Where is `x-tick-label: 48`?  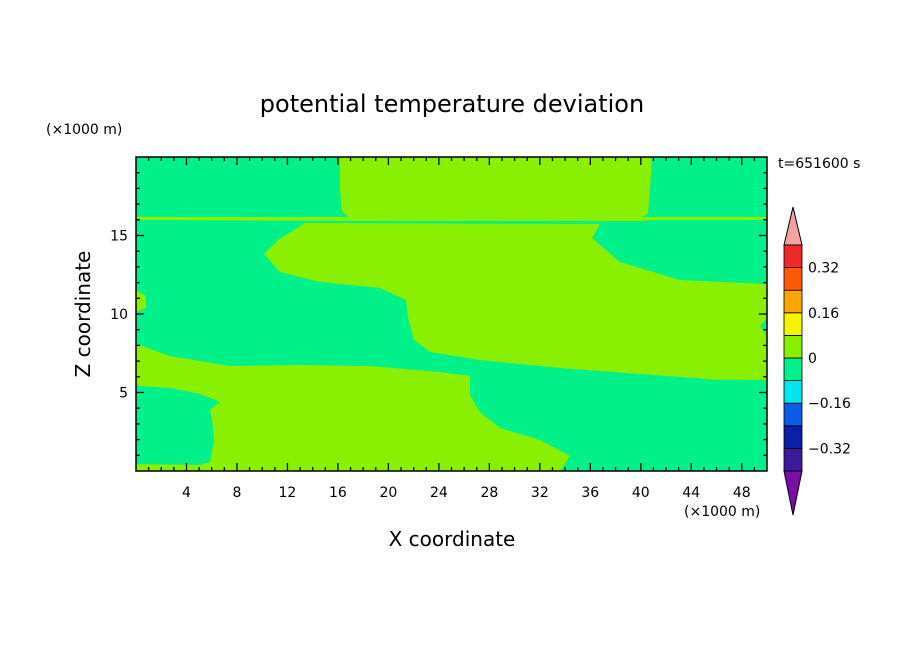 x-tick-label: 48 is located at coordinates (742, 493).